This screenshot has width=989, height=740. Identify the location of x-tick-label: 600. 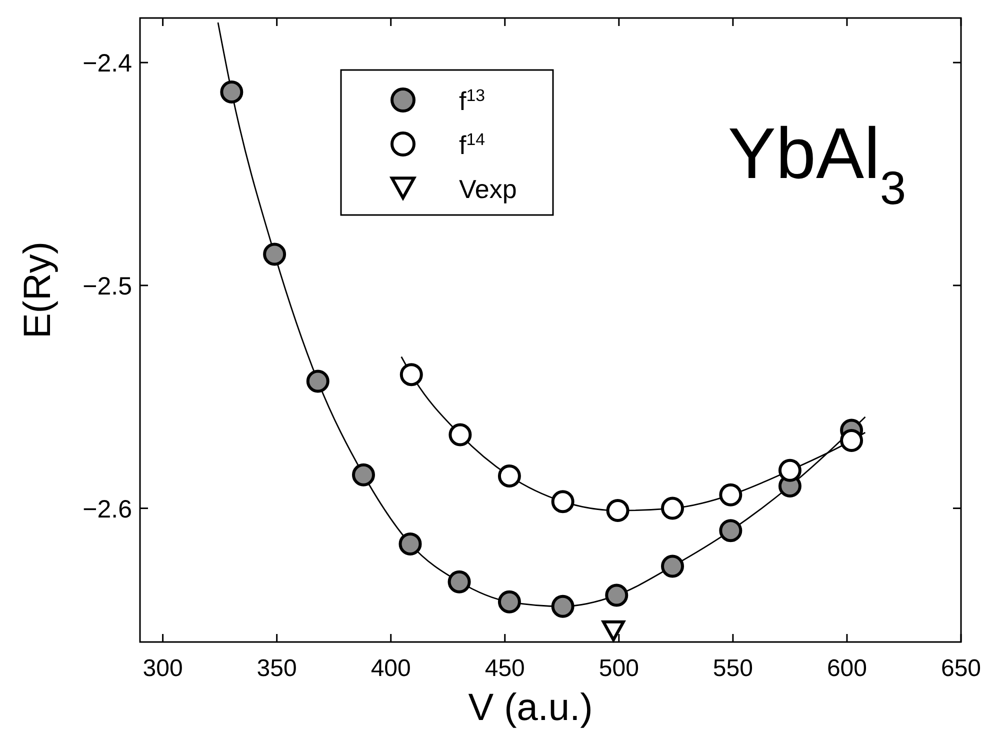
(846, 668).